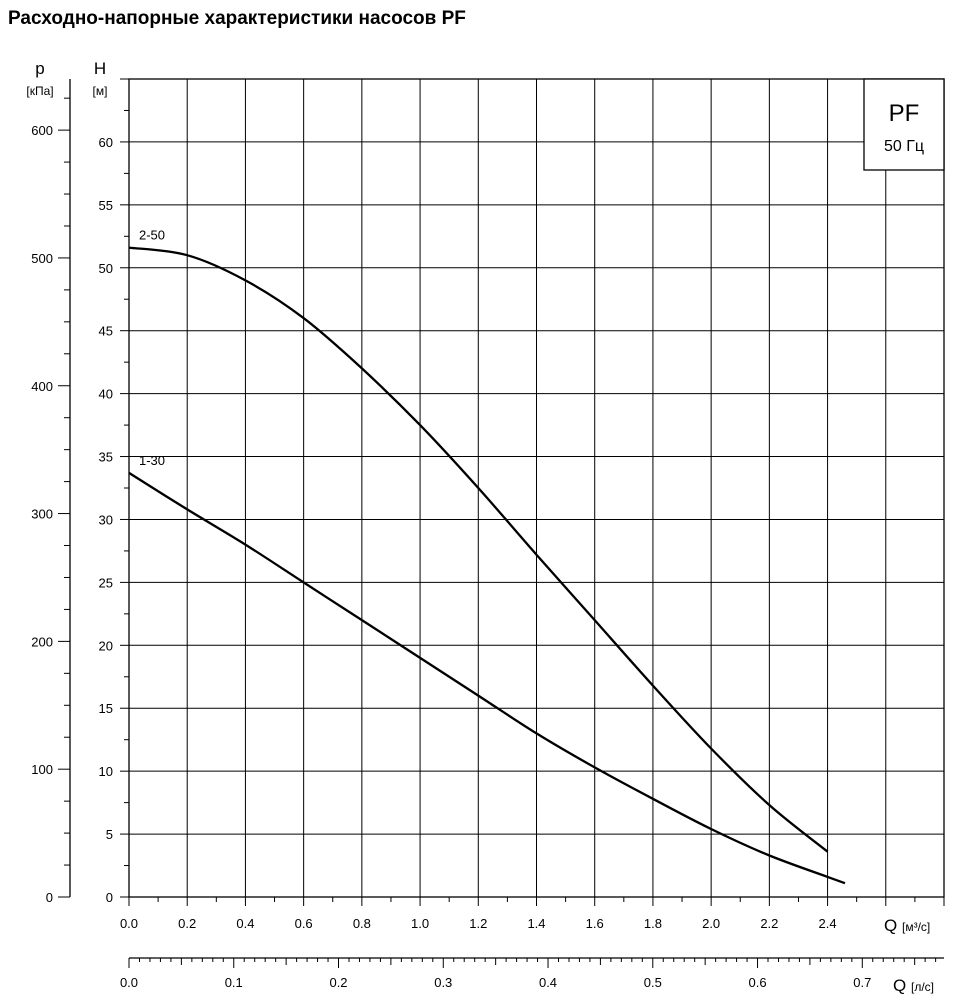 Image resolution: width=957 pixels, height=1003 pixels. I want to click on y-tick-label: 45, so click(106, 331).